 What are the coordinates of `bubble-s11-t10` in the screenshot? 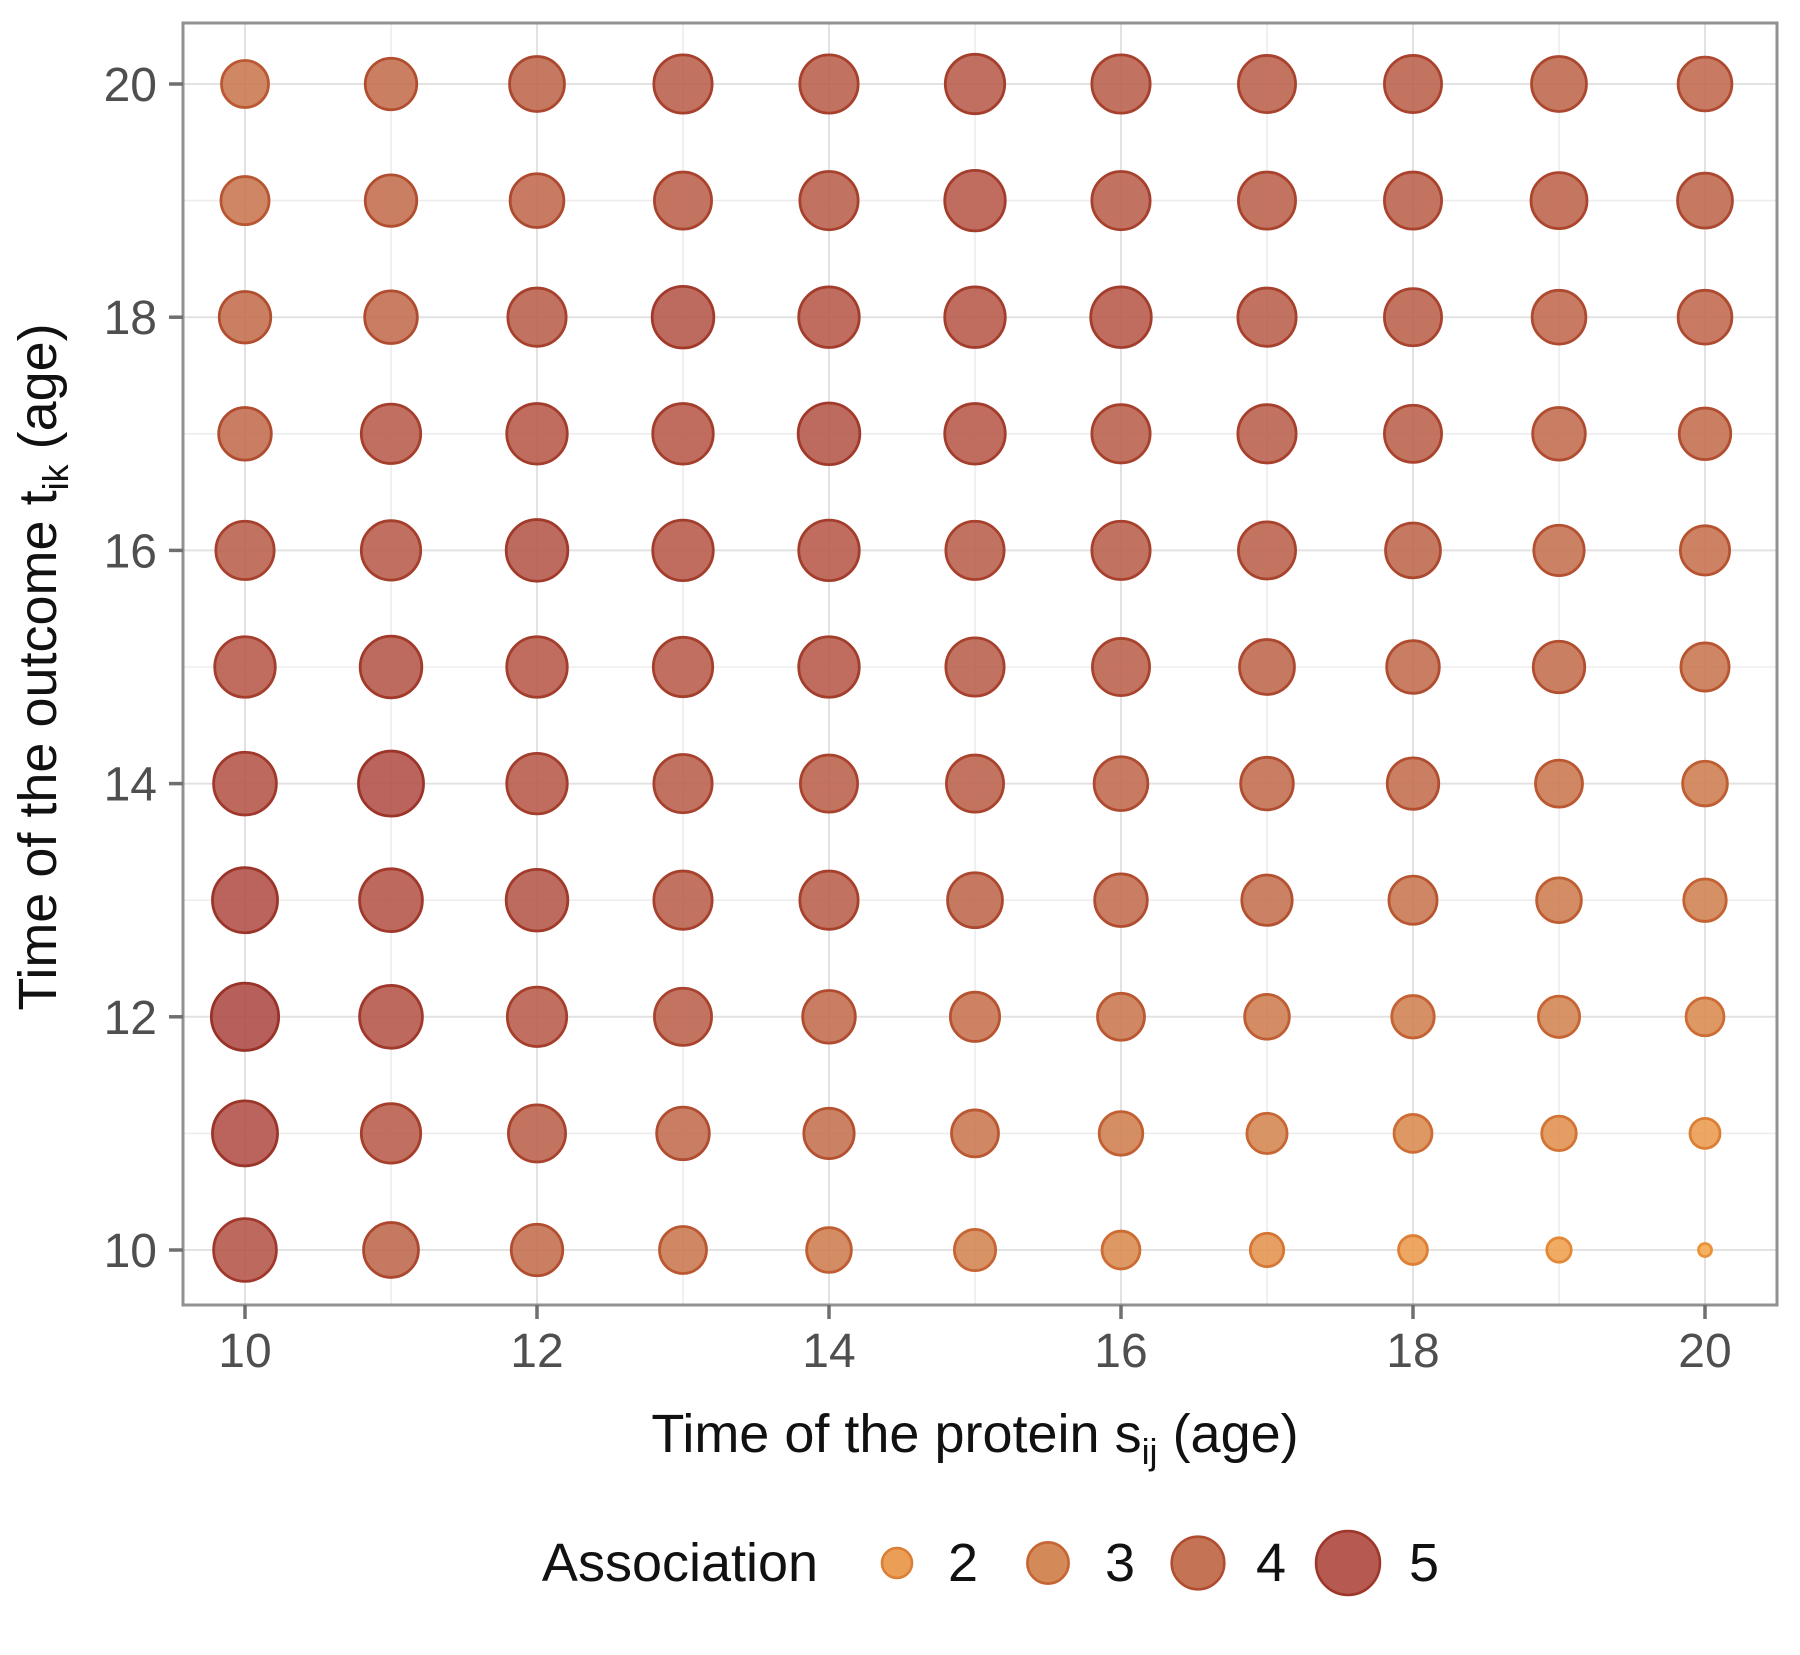 It's located at (391, 1250).